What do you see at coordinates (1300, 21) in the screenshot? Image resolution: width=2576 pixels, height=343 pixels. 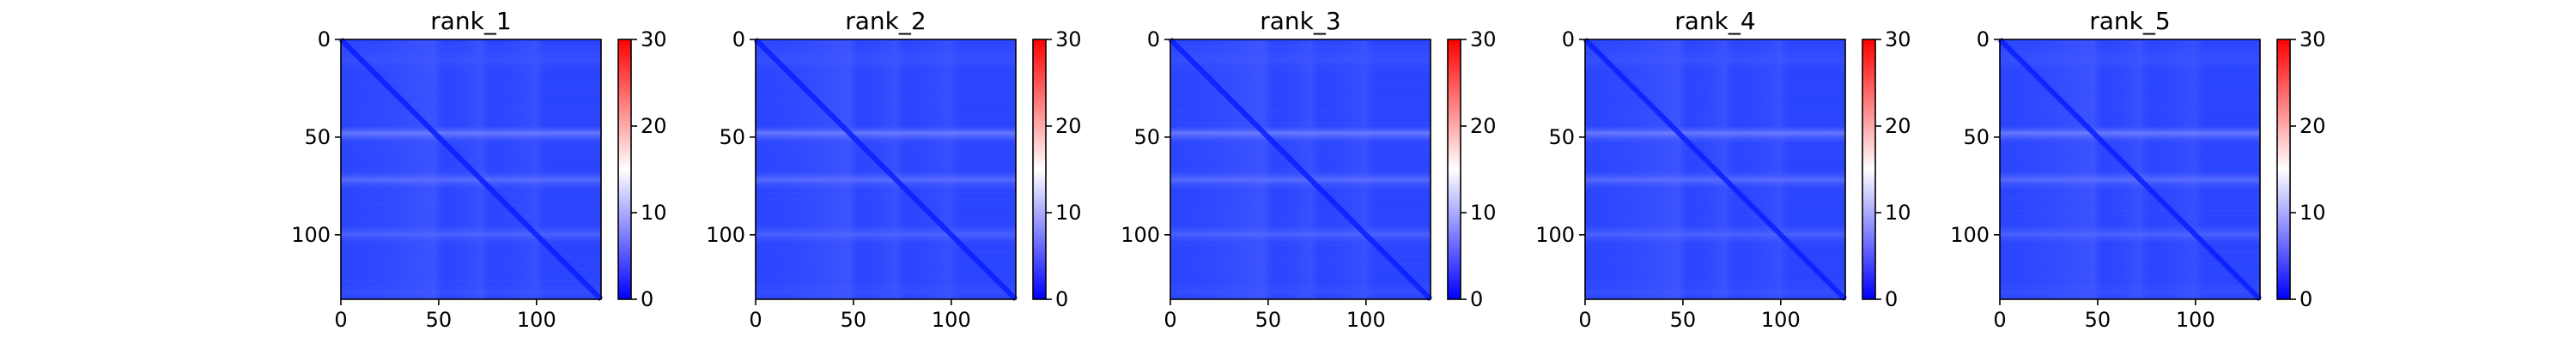 I see `panel-title: rank_3` at bounding box center [1300, 21].